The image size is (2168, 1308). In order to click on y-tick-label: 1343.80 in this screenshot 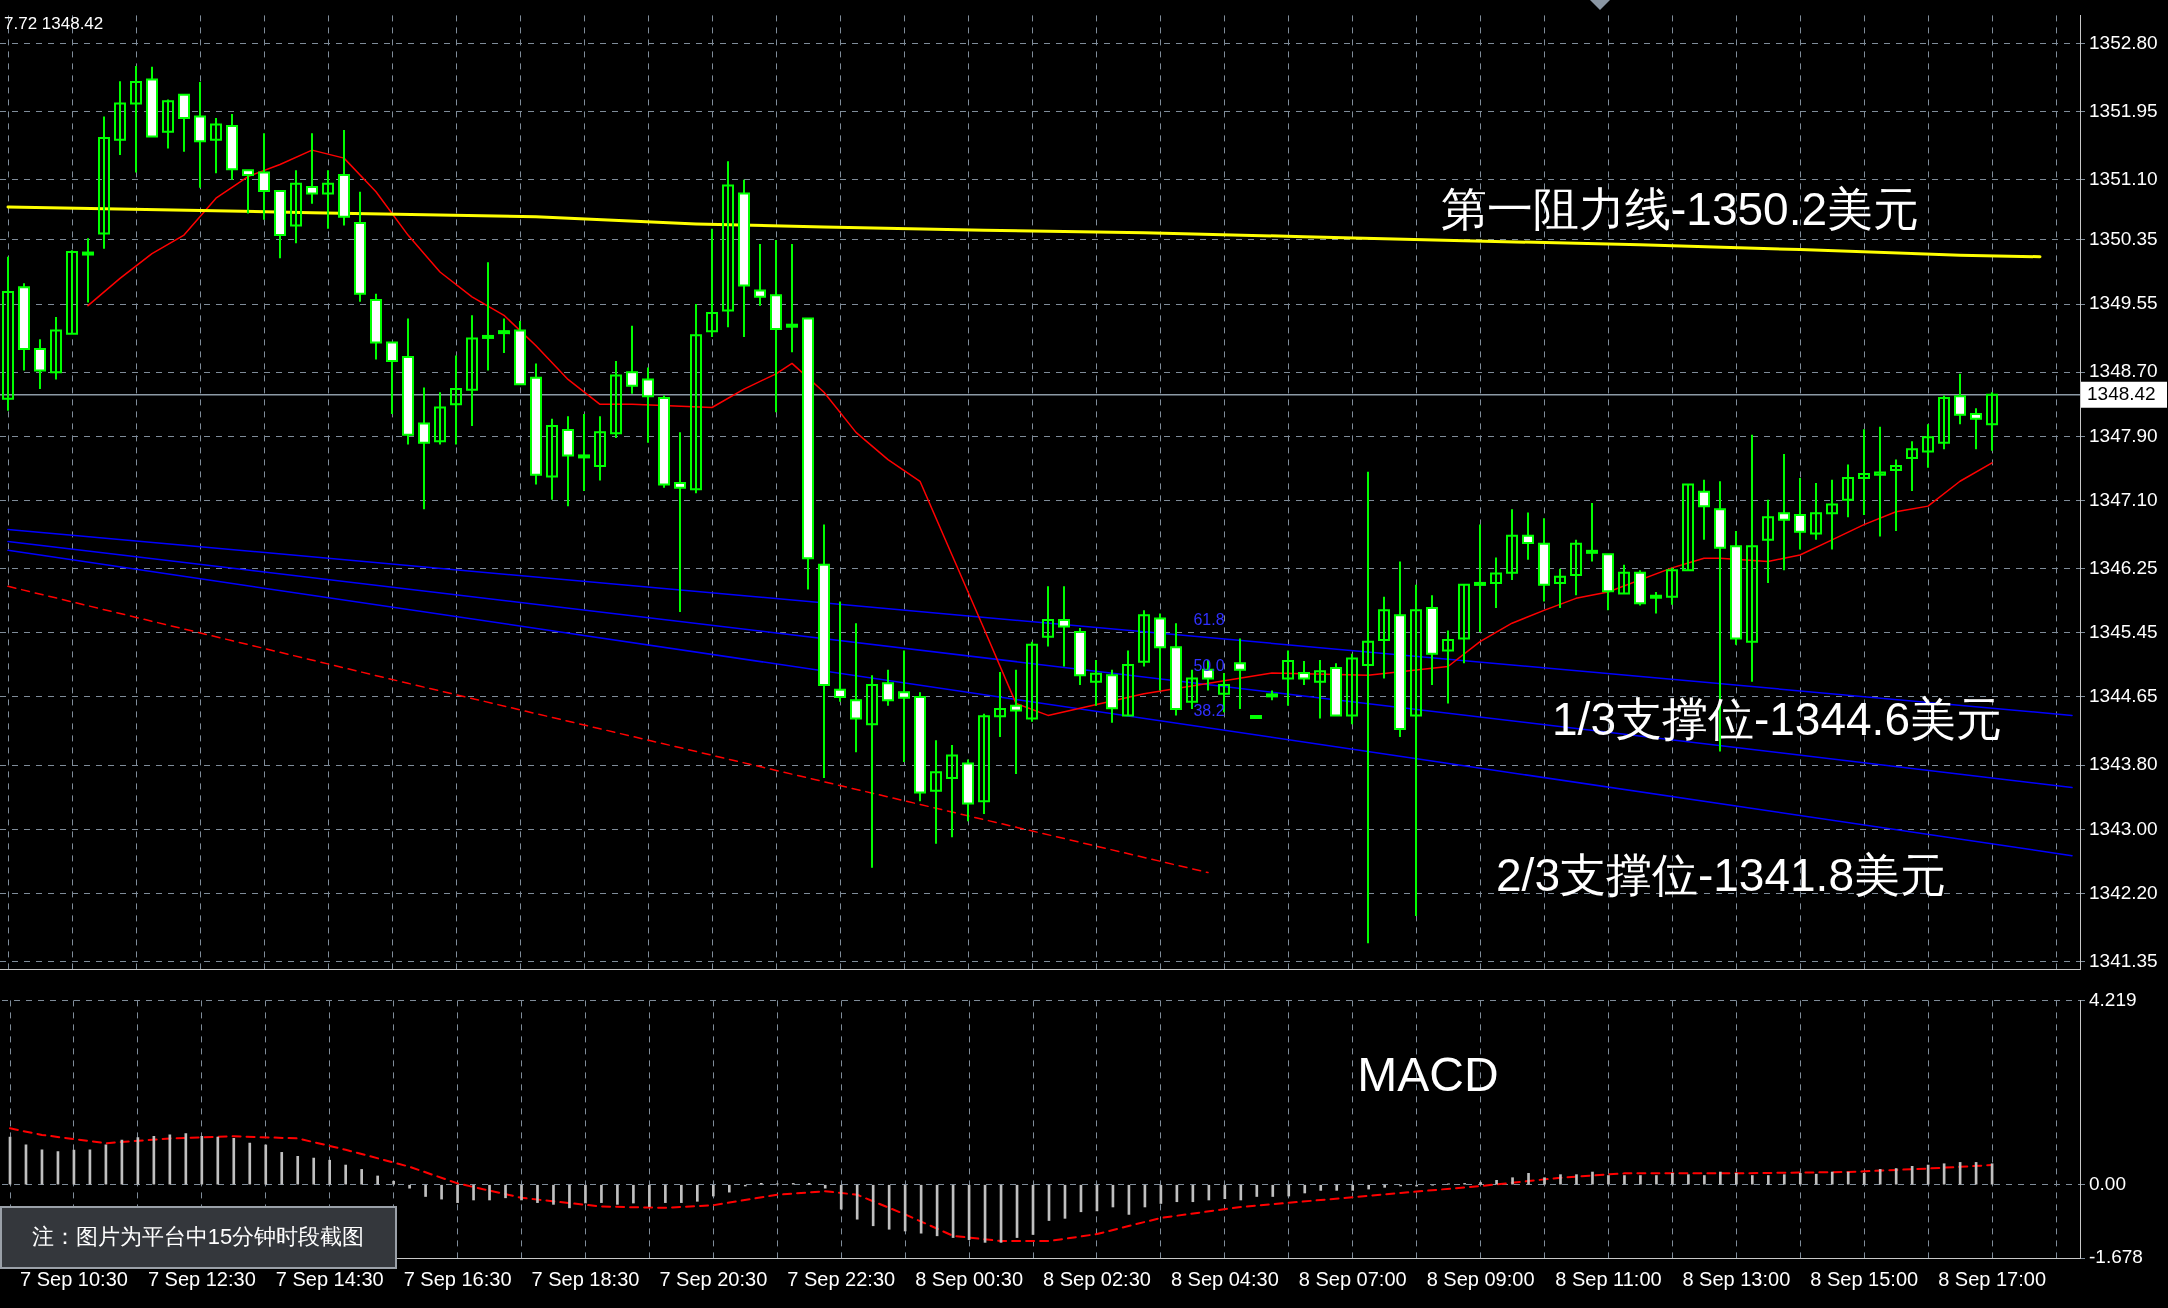, I will do `click(2123, 764)`.